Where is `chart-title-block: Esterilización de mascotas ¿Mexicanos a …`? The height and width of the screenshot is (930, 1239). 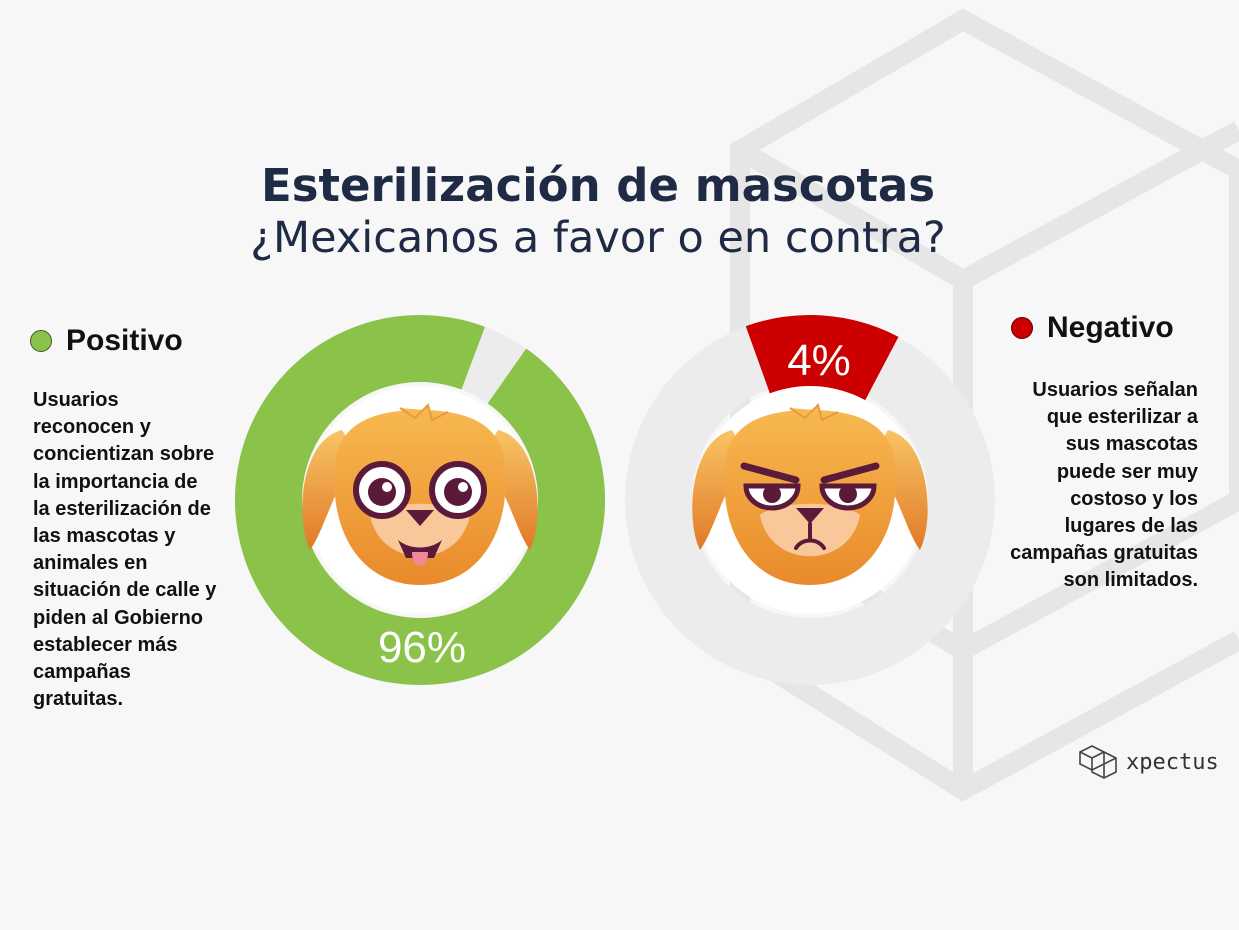
chart-title-block: Esterilización de mascotas ¿Mexicanos a … is located at coordinates (598, 212).